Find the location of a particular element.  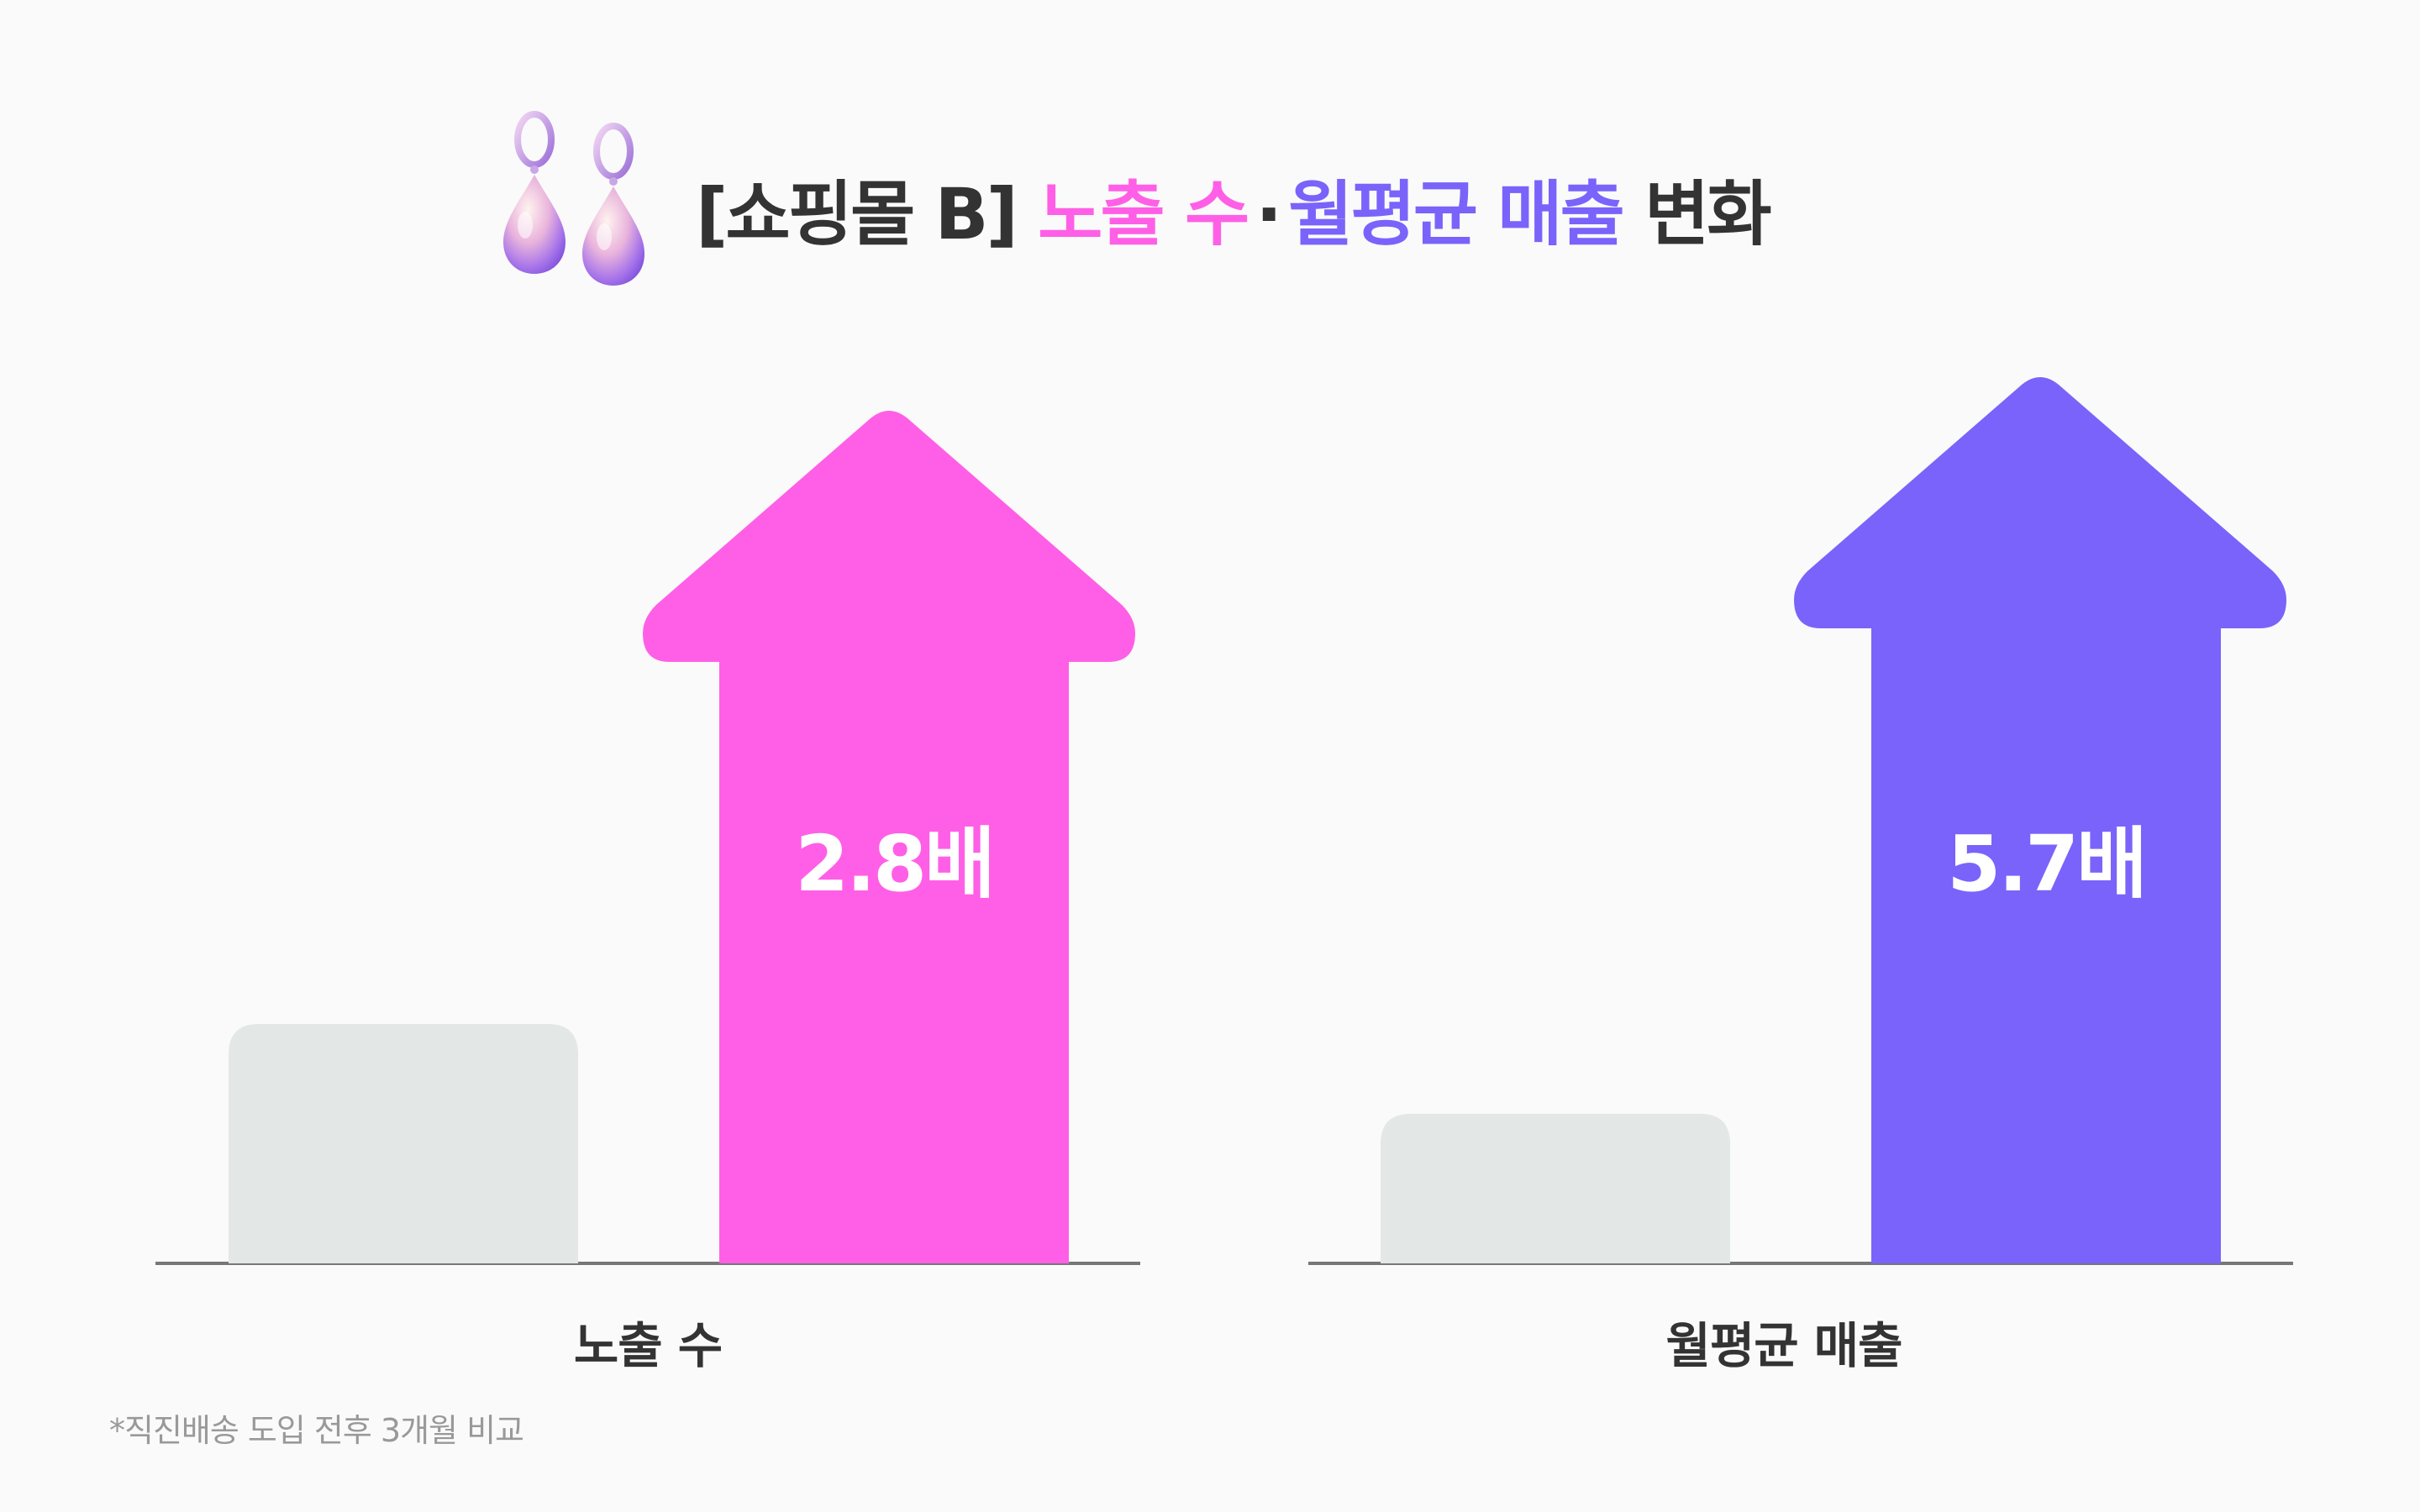

exposure-after-arrow is located at coordinates (889, 837).